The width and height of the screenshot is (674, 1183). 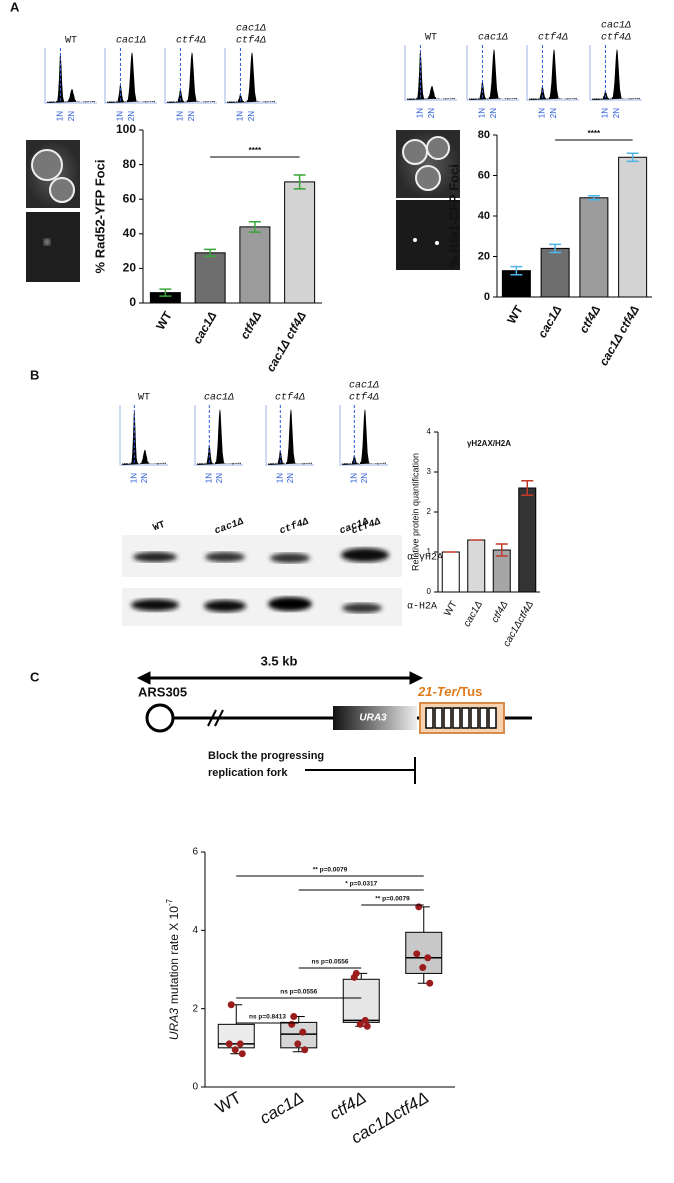 What do you see at coordinates (248, 773) in the screenshot?
I see `block-label: replication fork` at bounding box center [248, 773].